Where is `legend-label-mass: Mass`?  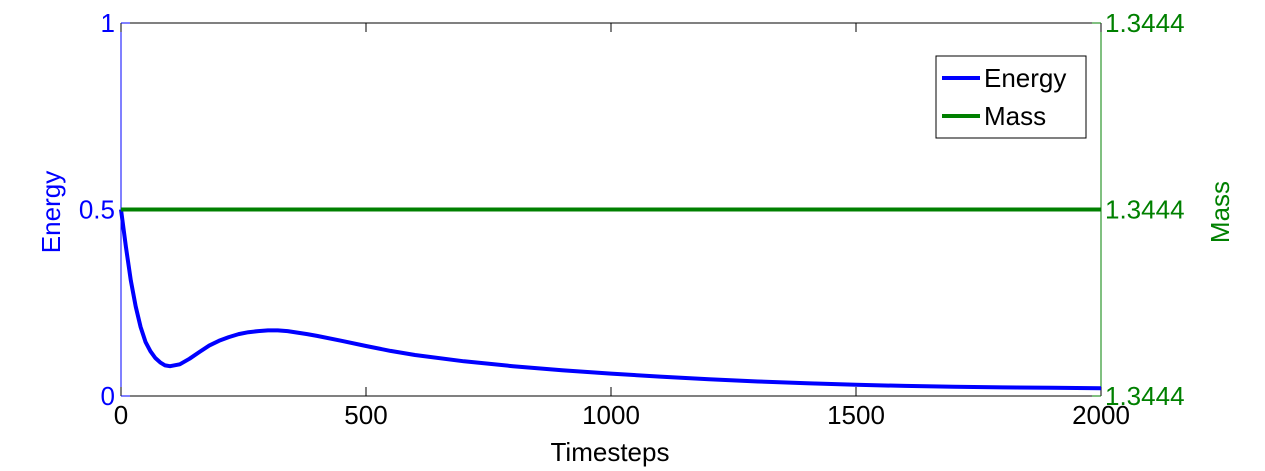
legend-label-mass: Mass is located at coordinates (1015, 116).